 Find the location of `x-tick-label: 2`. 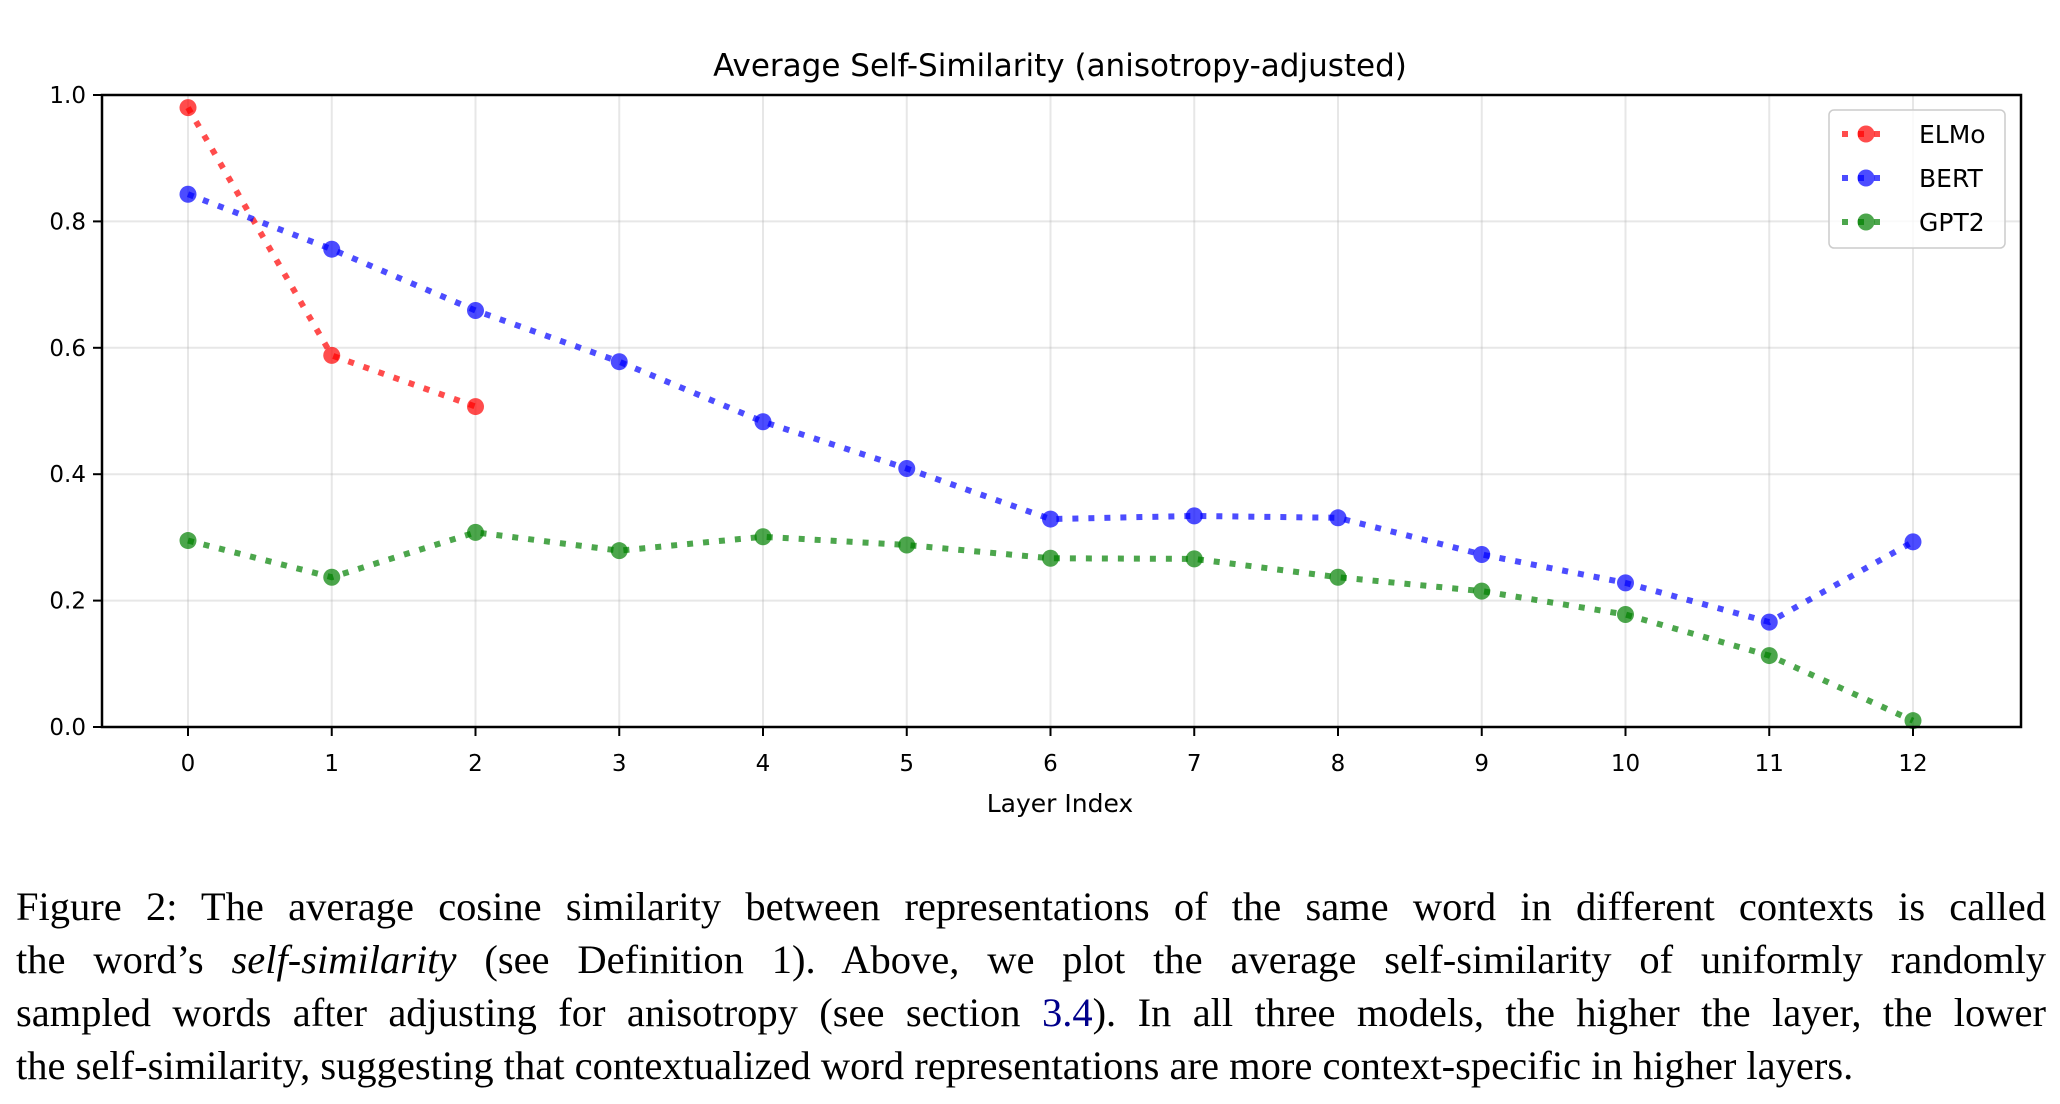

x-tick-label: 2 is located at coordinates (475, 764).